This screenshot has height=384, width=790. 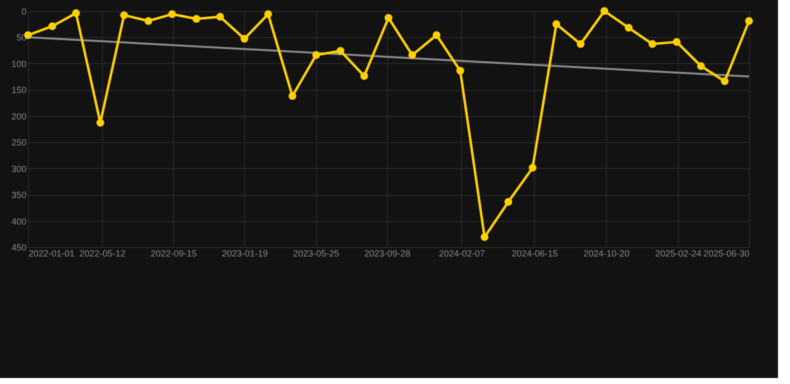 What do you see at coordinates (18, 195) in the screenshot?
I see `y-tick-label: 350` at bounding box center [18, 195].